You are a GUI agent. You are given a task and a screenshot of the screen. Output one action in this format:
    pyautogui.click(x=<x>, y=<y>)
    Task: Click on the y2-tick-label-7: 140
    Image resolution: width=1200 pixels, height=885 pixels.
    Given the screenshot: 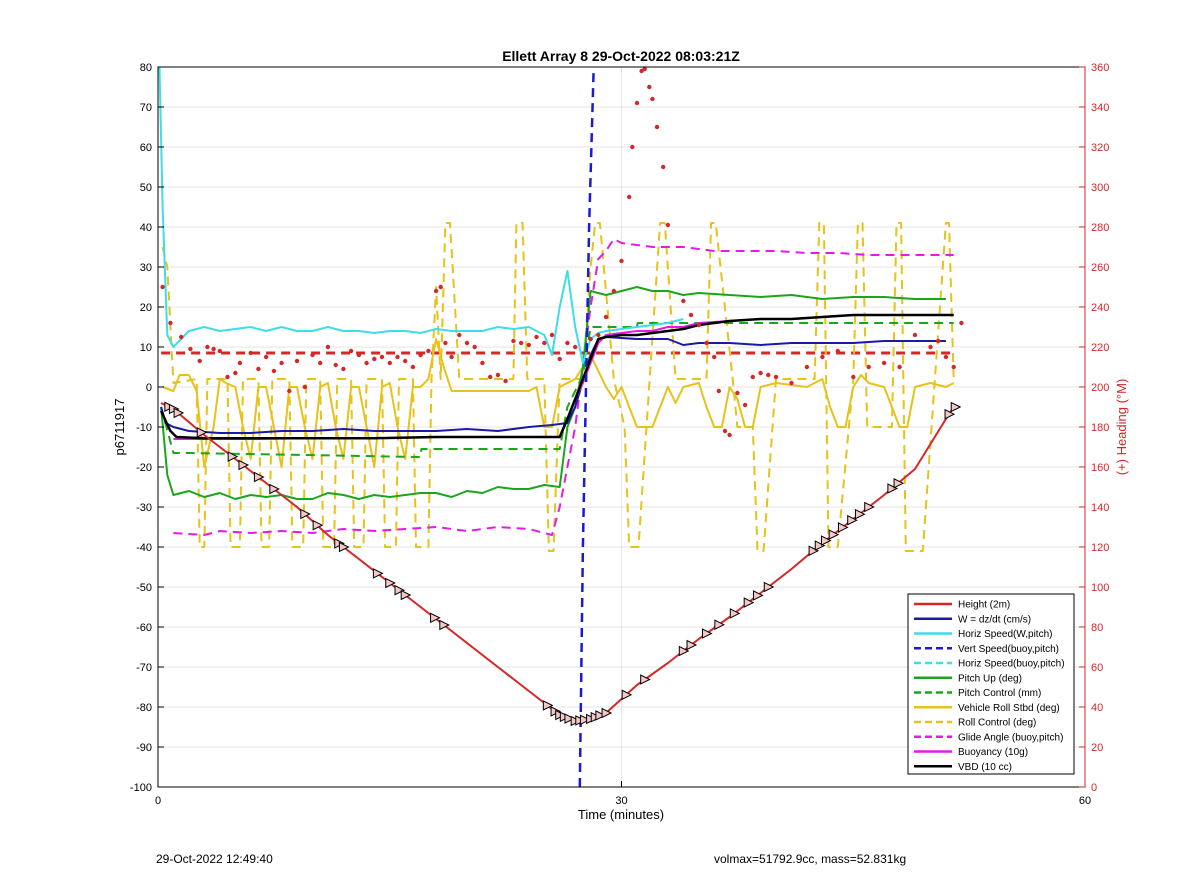 What is the action you would take?
    pyautogui.click(x=1100, y=508)
    